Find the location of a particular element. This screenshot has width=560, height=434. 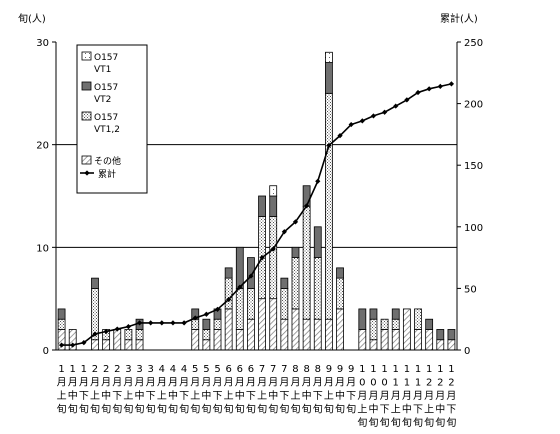

x-tick-text: 1 2 月上旬 is located at coordinates (429, 396).